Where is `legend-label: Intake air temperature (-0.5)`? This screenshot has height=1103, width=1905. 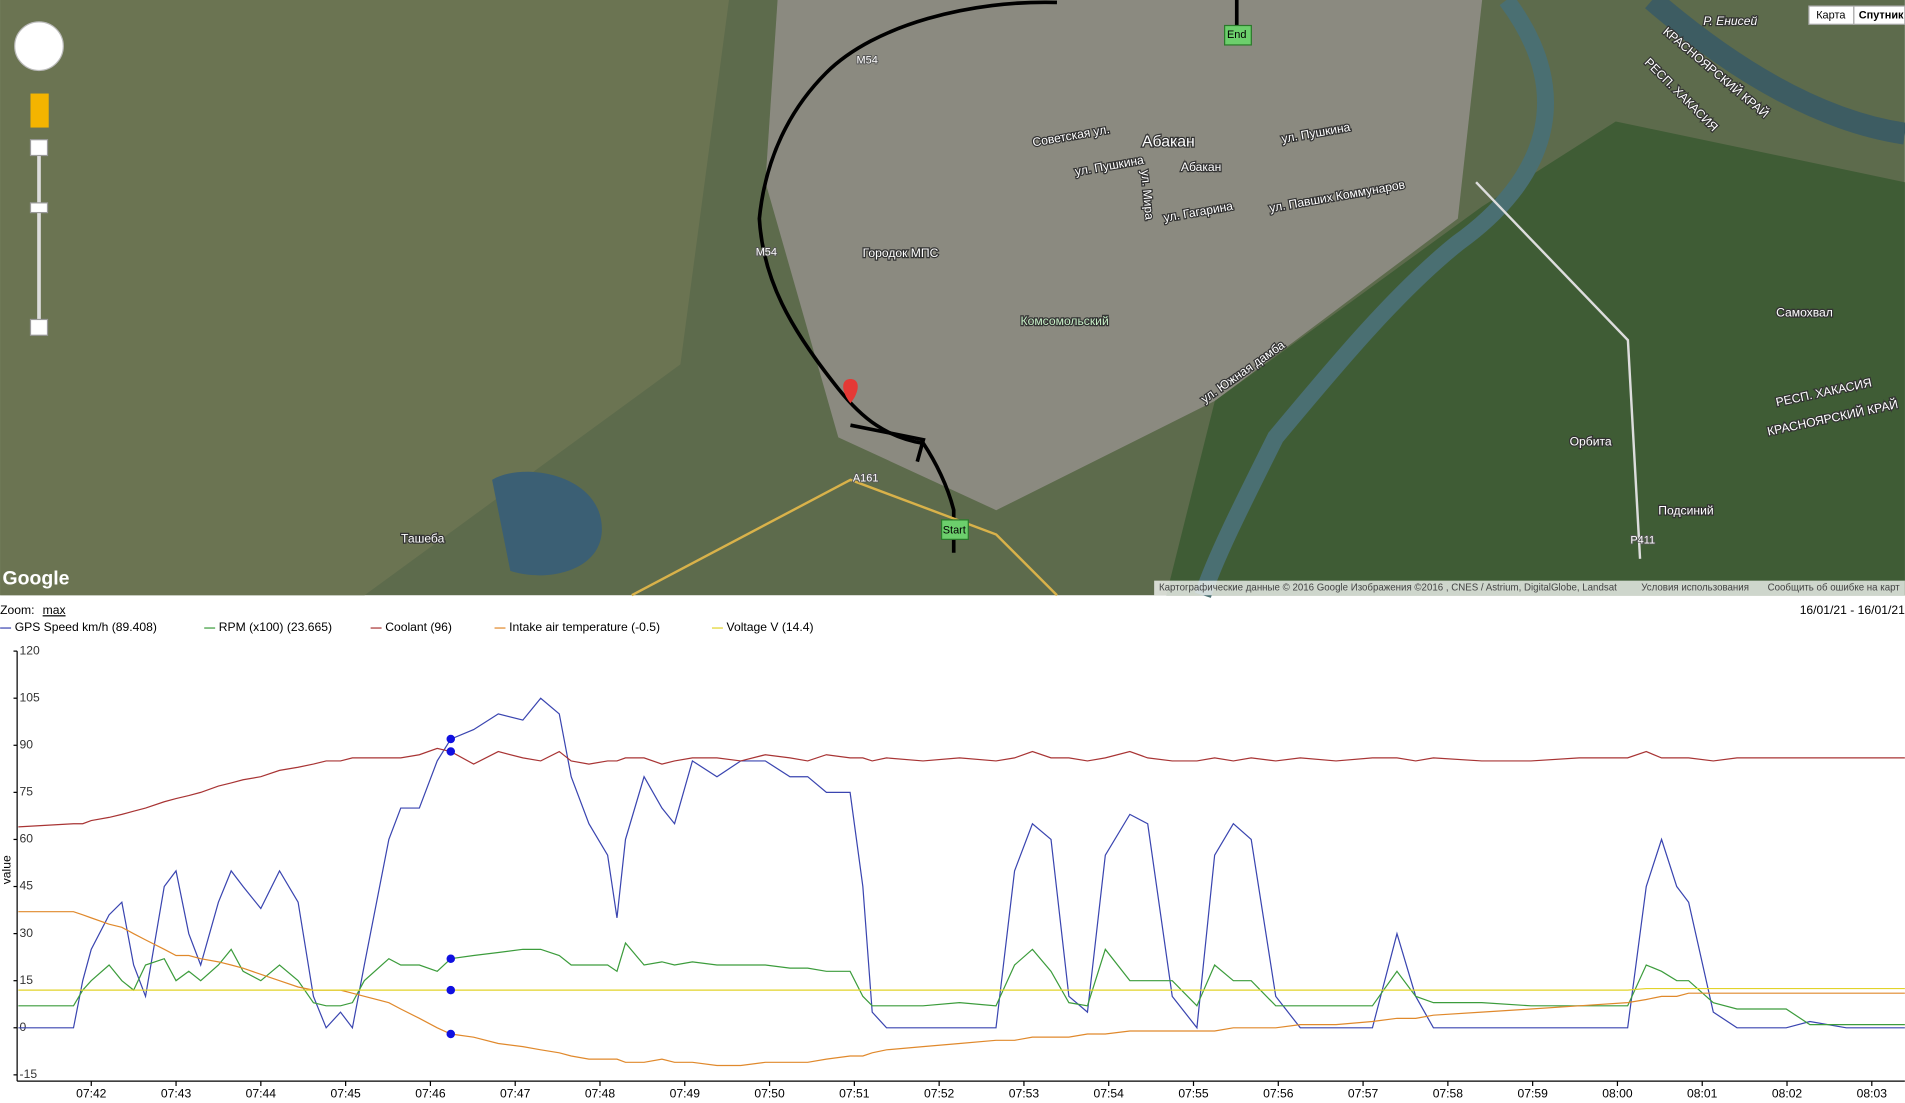 legend-label: Intake air temperature (-0.5) is located at coordinates (584, 627).